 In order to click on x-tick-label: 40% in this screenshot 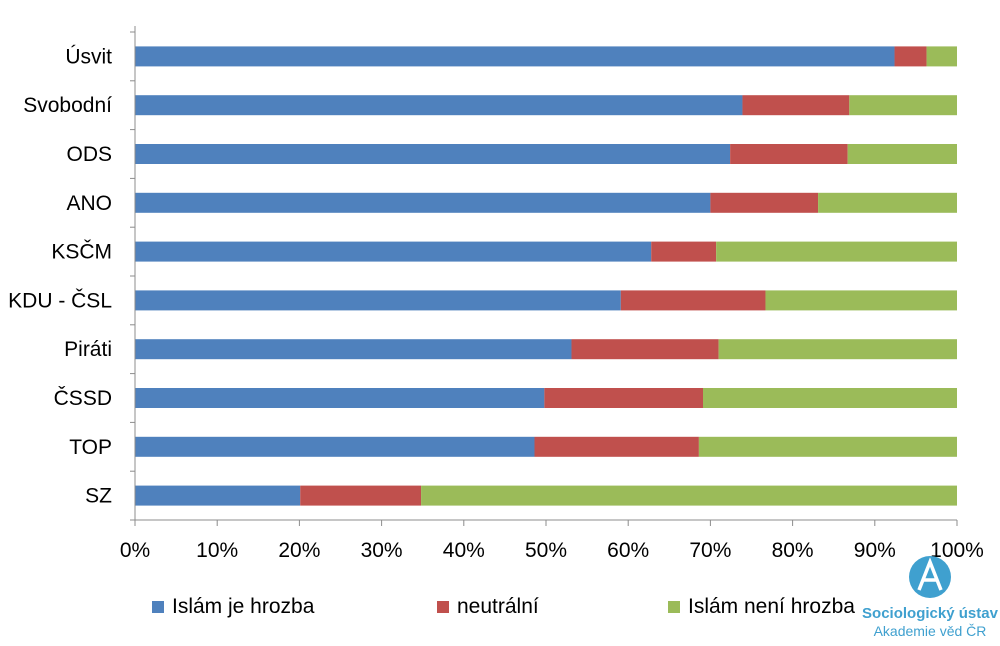, I will do `click(464, 550)`.